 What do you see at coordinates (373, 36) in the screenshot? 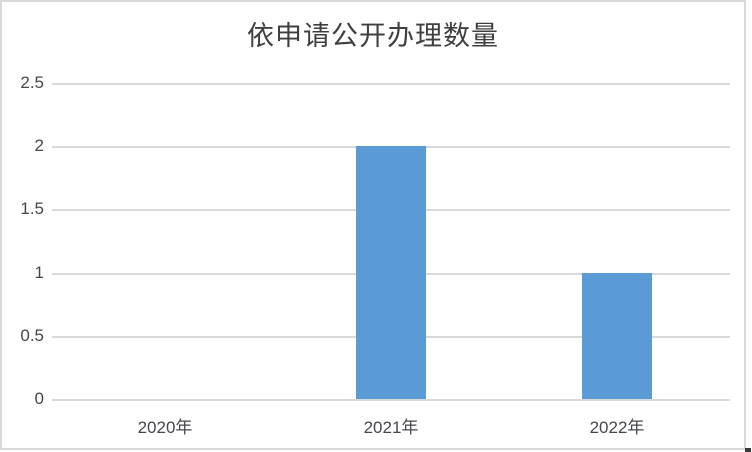
I see `chart-title: 依申请公开办理数量` at bounding box center [373, 36].